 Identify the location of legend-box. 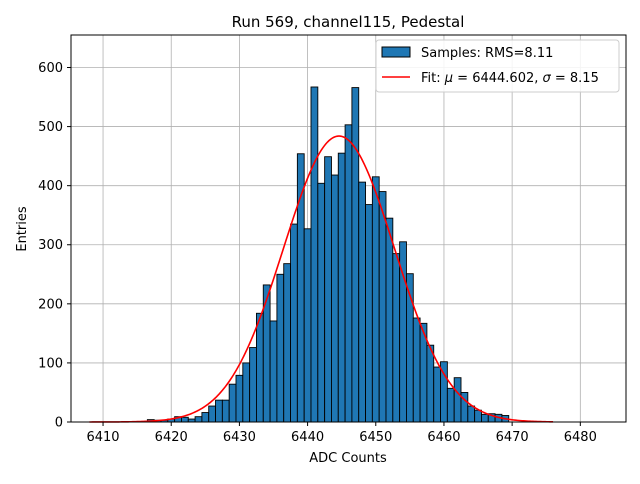
(497, 66).